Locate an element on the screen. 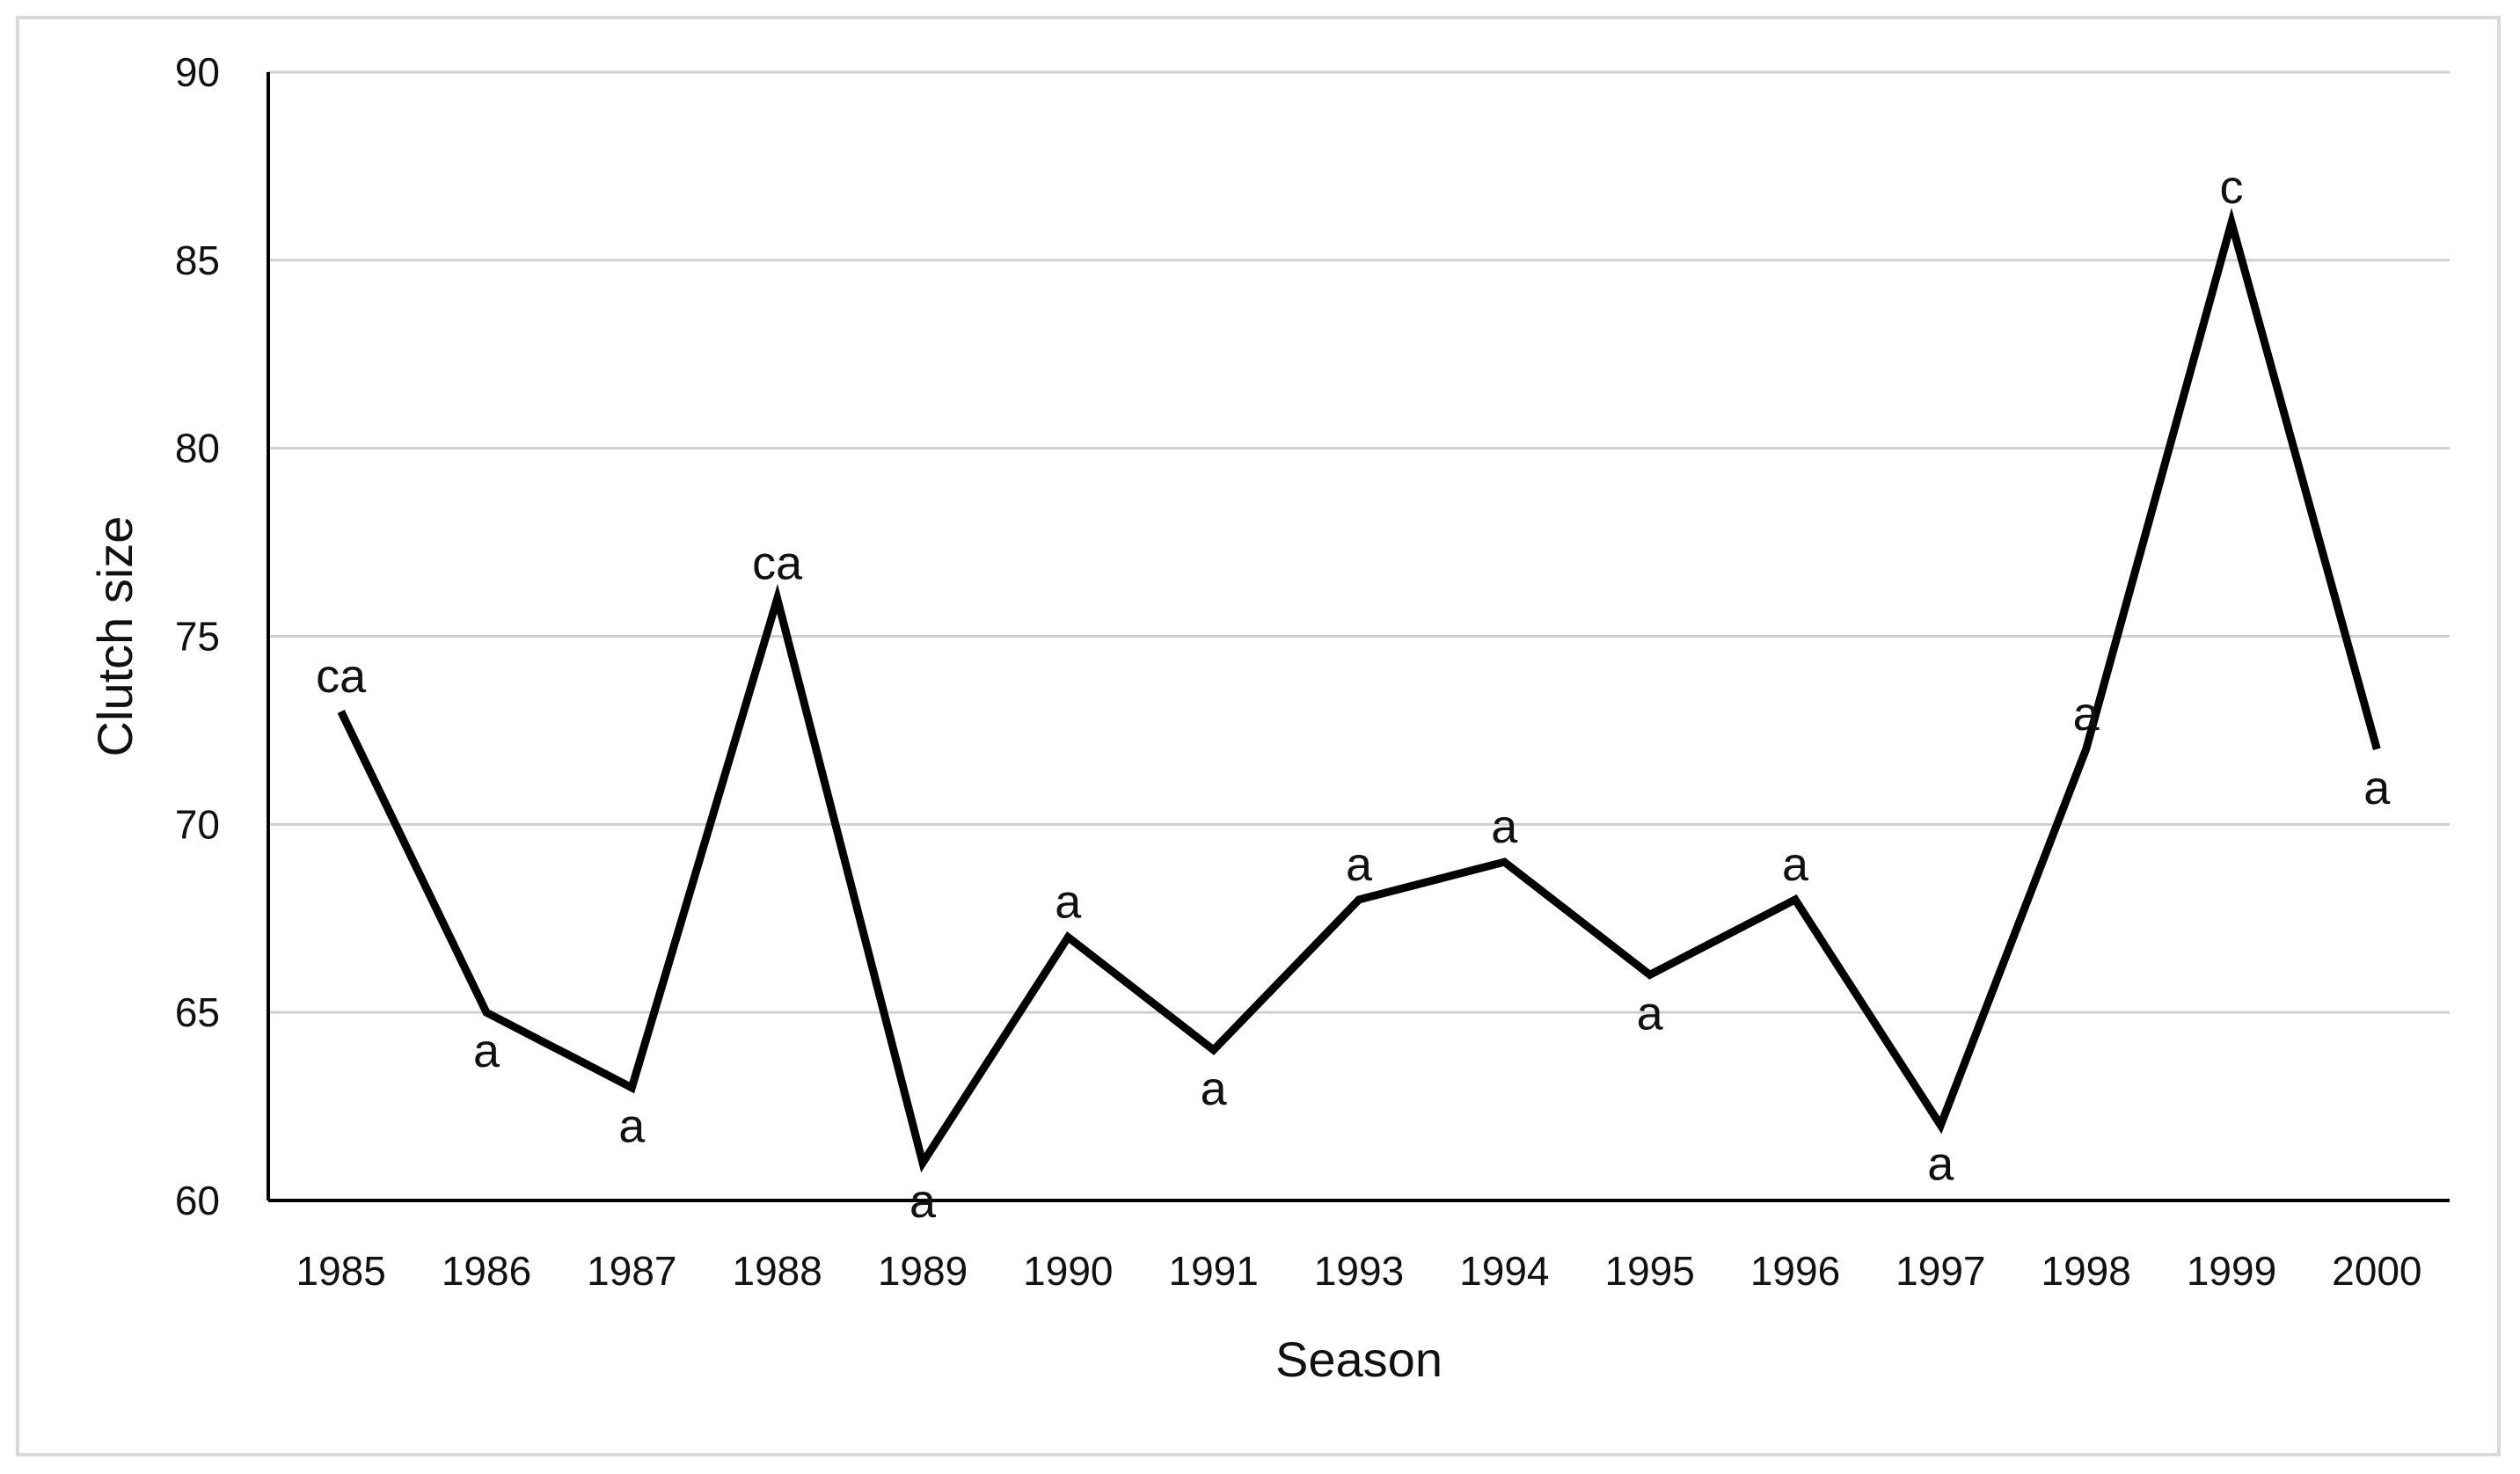 The image size is (2520, 1474). x-tick-label: 1988 is located at coordinates (777, 1271).